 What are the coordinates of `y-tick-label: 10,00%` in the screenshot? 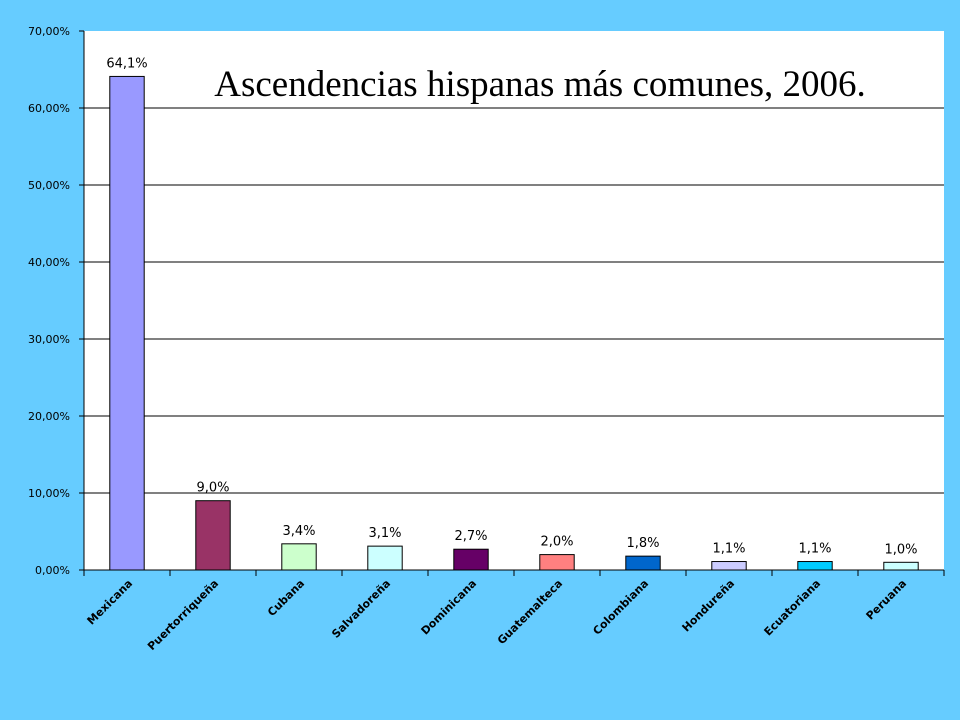 It's located at (49, 493).